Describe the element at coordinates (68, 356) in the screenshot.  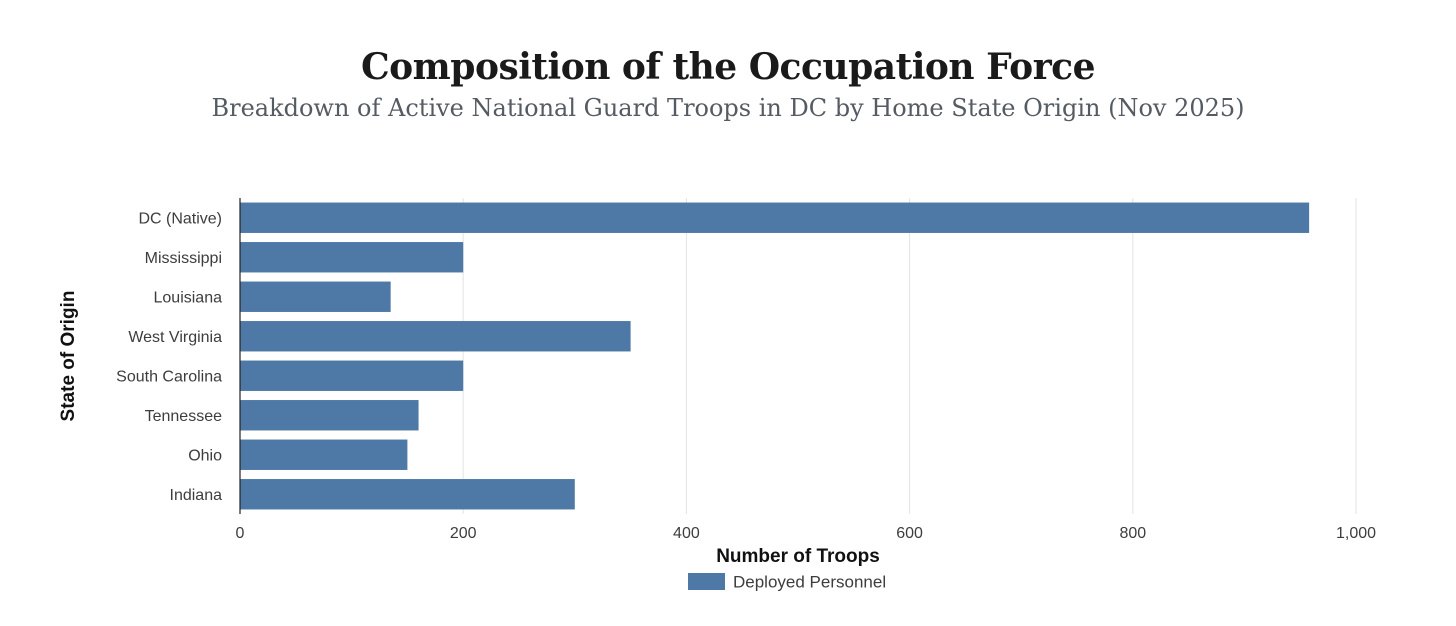
I see `y-axis-title: State of Origin` at that location.